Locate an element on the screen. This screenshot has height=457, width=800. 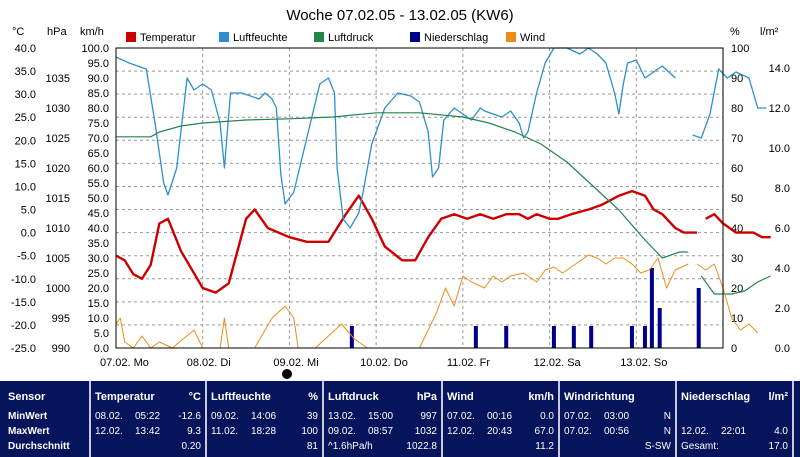
humid-tick-label: 50 is located at coordinates (737, 199).